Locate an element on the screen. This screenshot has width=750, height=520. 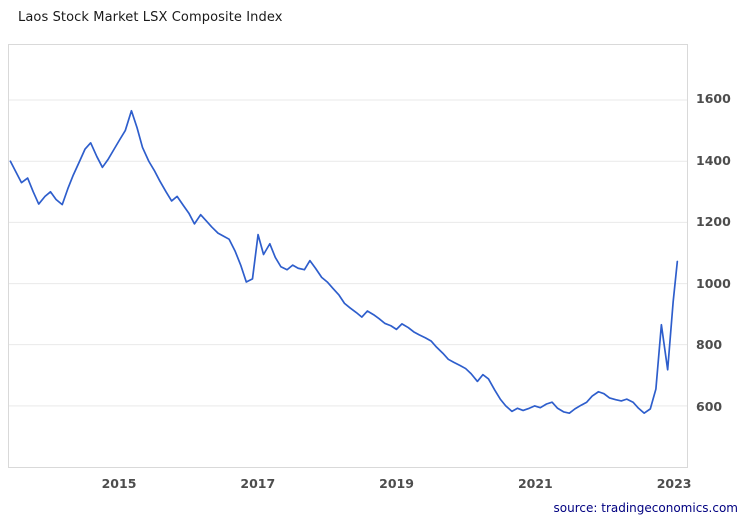
x-axis-tick-label: 2023 is located at coordinates (674, 483).